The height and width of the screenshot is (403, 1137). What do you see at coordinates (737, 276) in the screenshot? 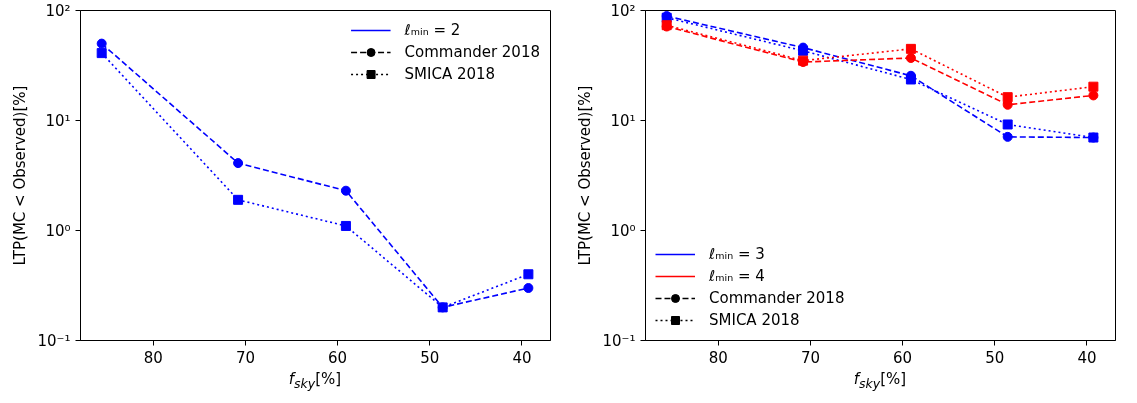
I see `legend-label: ℓₘᵢₙ = 4` at bounding box center [737, 276].